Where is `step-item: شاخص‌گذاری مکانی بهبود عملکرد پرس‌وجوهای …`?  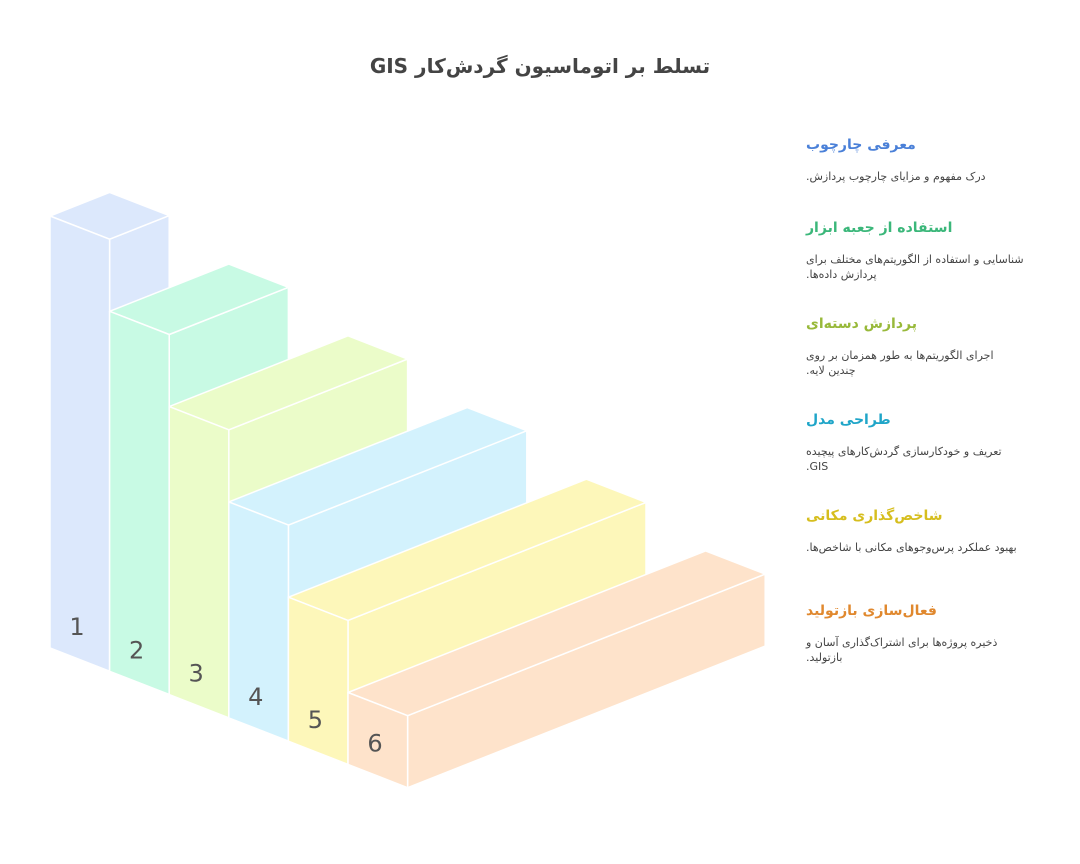
step-item: شاخص‌گذاری مکانی بهبود عملکرد پرس‌وجوهای … is located at coordinates (915, 531).